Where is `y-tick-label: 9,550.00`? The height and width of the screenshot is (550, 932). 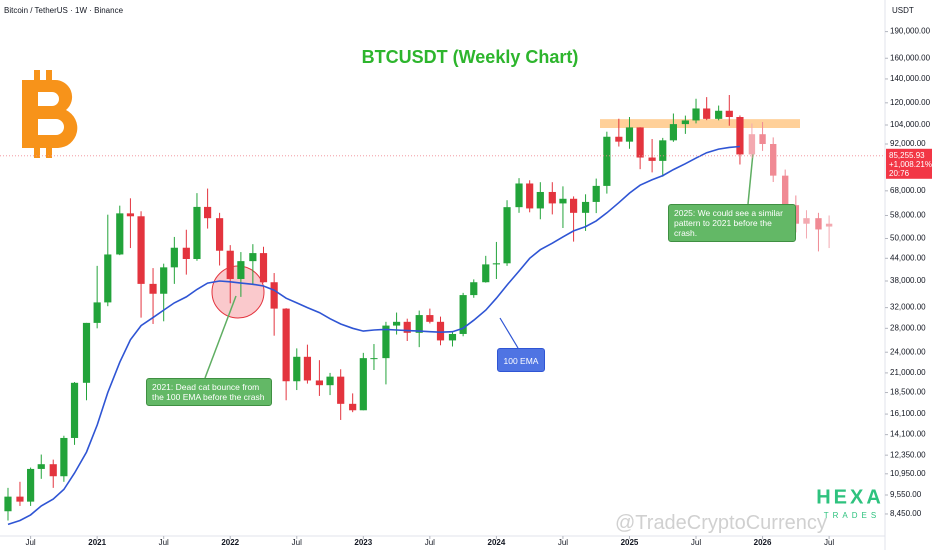 y-tick-label: 9,550.00 is located at coordinates (906, 494).